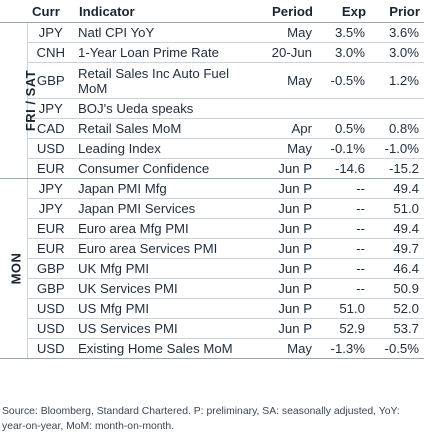  I want to click on cell-indicator: Retail Sales Inc Auto Fuel MoM, so click(166, 80).